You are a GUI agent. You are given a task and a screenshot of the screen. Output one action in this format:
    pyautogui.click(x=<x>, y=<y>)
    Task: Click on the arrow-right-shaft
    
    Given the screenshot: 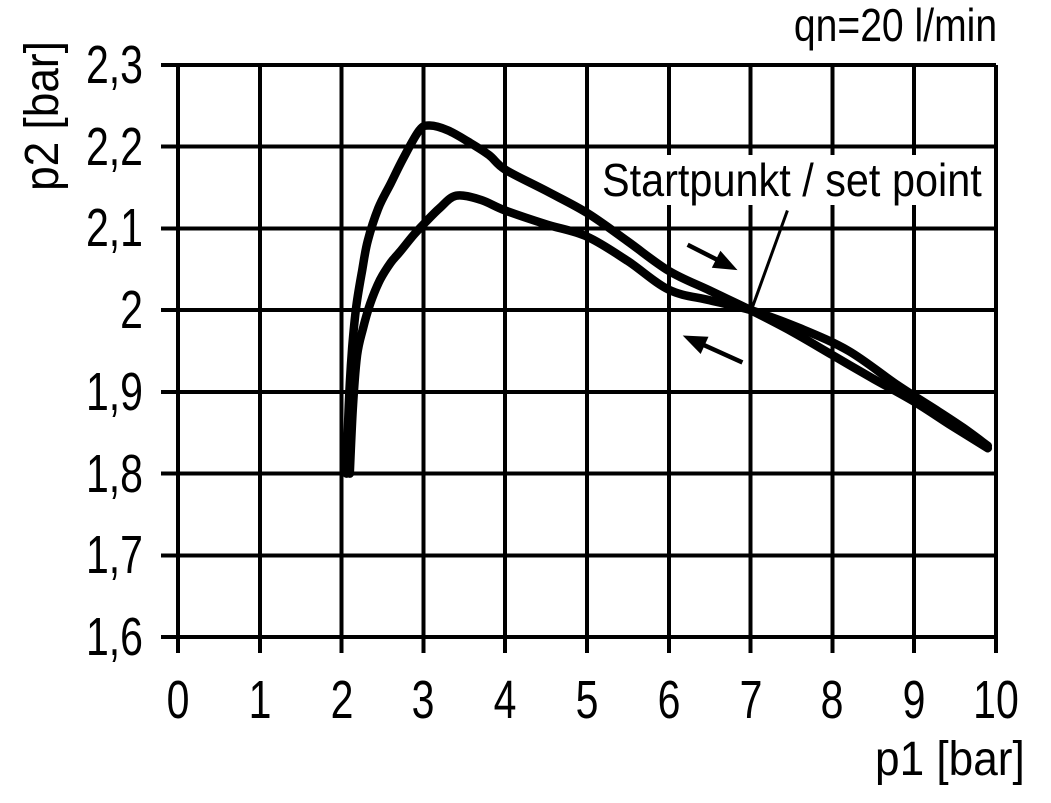 What is the action you would take?
    pyautogui.click(x=704, y=253)
    